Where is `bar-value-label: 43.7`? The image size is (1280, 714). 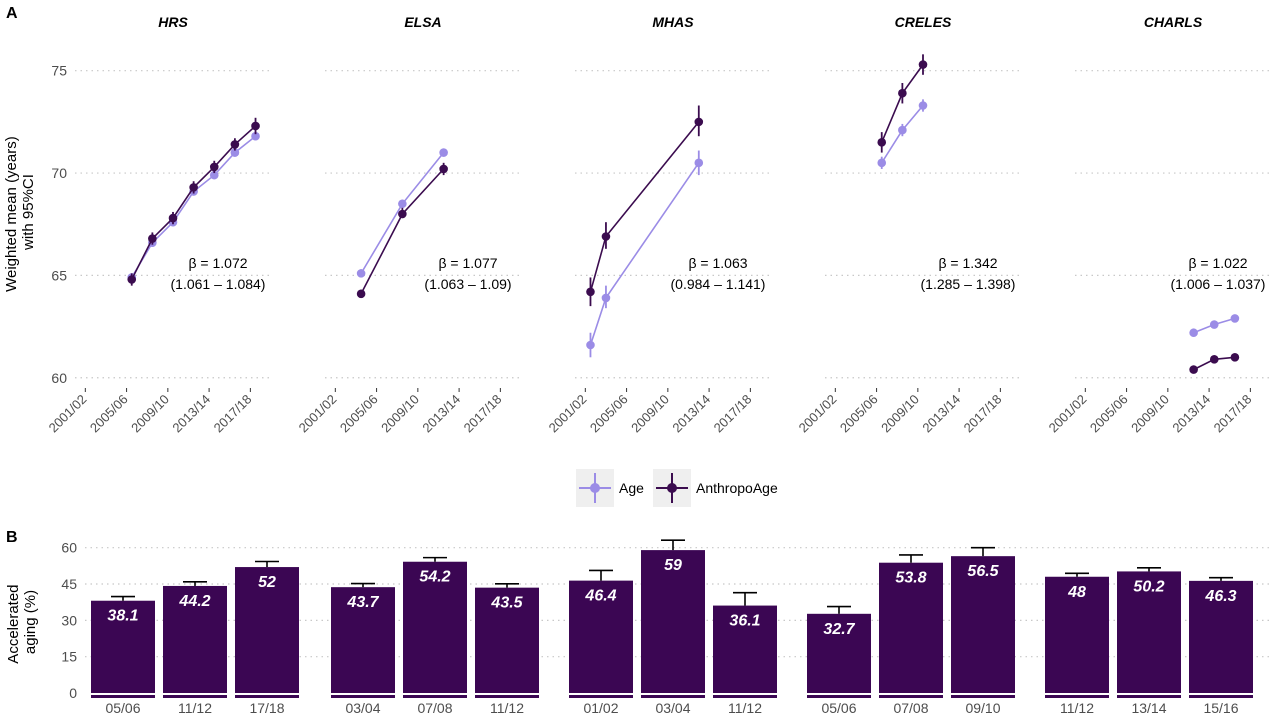
bar-value-label: 43.7 is located at coordinates (362, 602).